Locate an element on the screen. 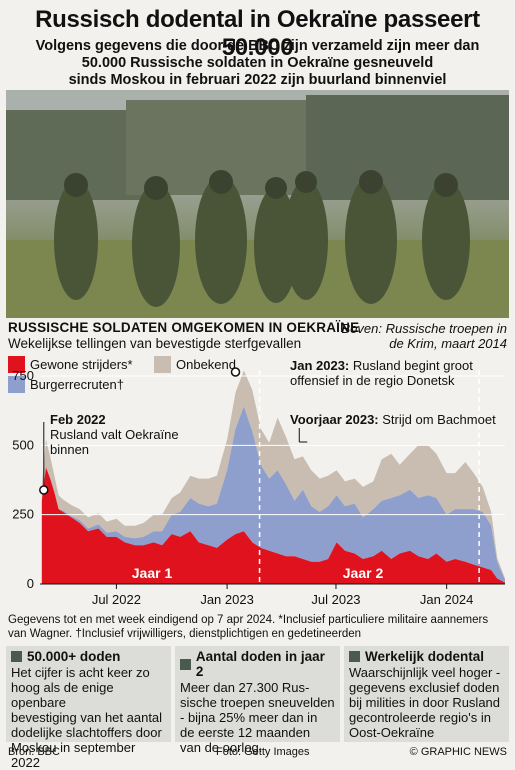  annotation-jan-2023-line: offensief in de regio Donetsk is located at coordinates (372, 380).